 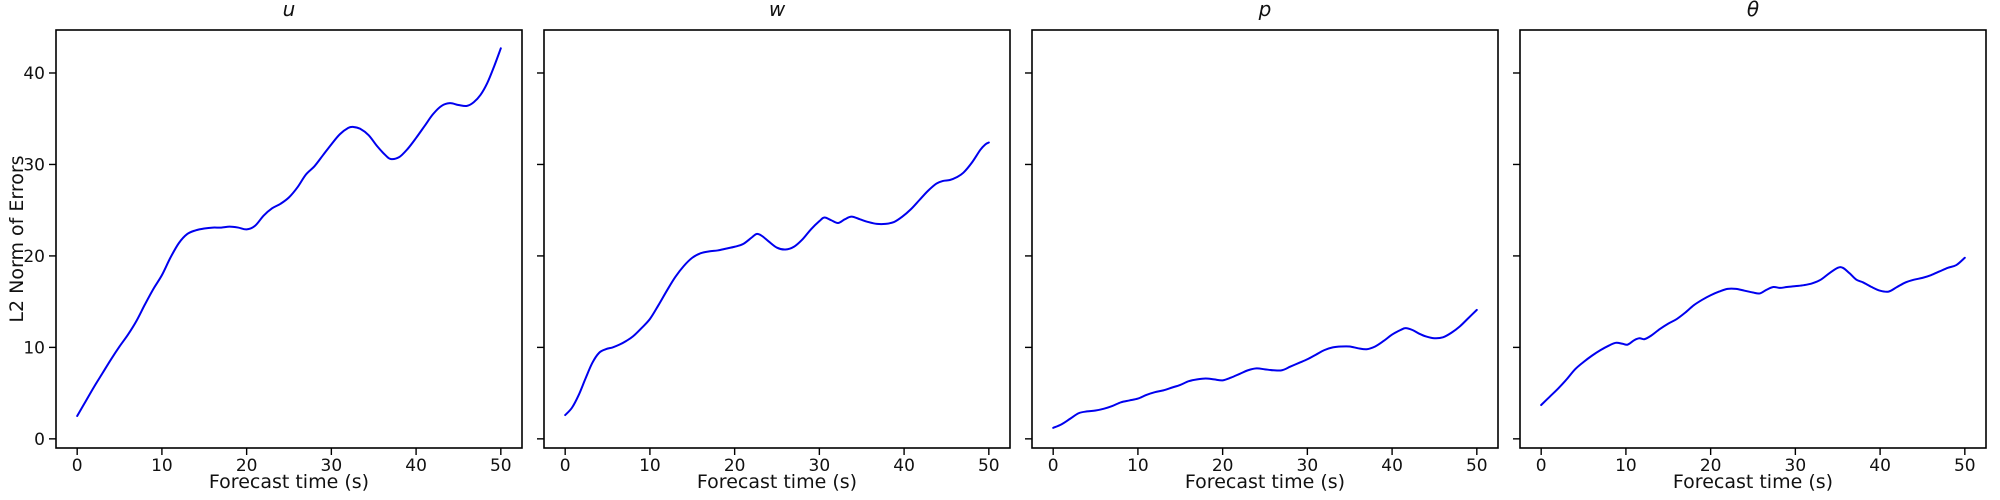 What do you see at coordinates (289, 482) in the screenshot?
I see `x-axis-label-u: Forecast time (s)` at bounding box center [289, 482].